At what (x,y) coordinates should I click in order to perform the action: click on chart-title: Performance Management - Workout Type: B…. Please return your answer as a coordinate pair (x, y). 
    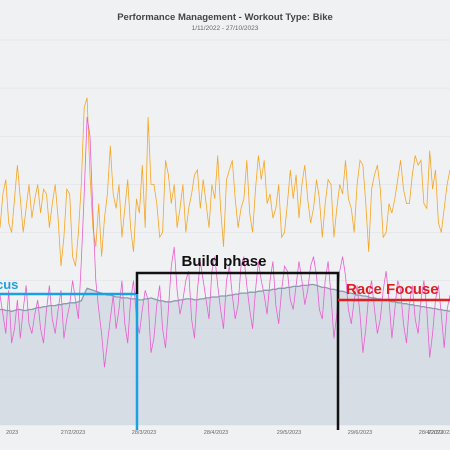
    Looking at the image, I should click on (225, 17).